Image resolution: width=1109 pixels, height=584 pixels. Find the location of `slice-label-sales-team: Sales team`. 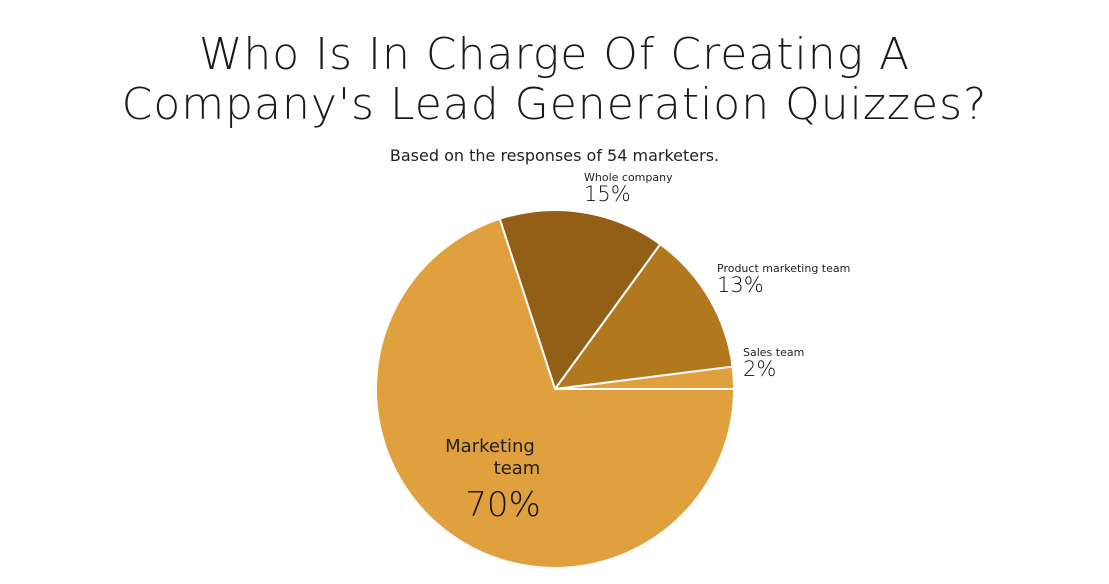

slice-label-sales-team: Sales team is located at coordinates (773, 352).